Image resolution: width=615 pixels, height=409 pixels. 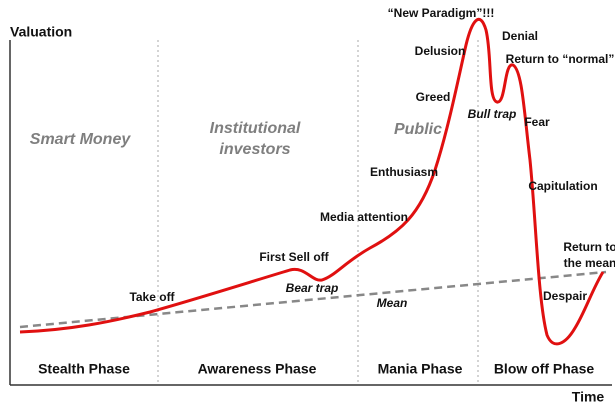 I want to click on event-label: Capitulation, so click(x=562, y=186).